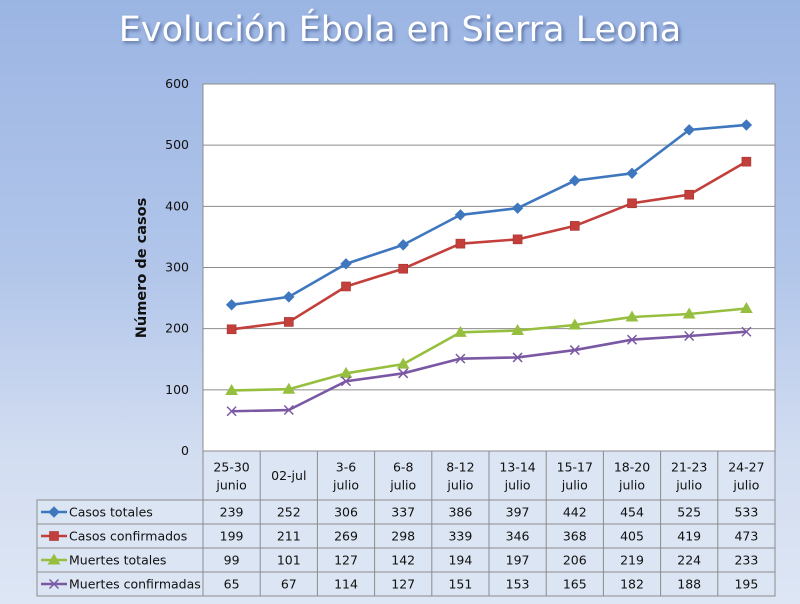 This screenshot has width=800, height=604. Describe the element at coordinates (346, 512) in the screenshot. I see `table-cell-value: 306` at that location.